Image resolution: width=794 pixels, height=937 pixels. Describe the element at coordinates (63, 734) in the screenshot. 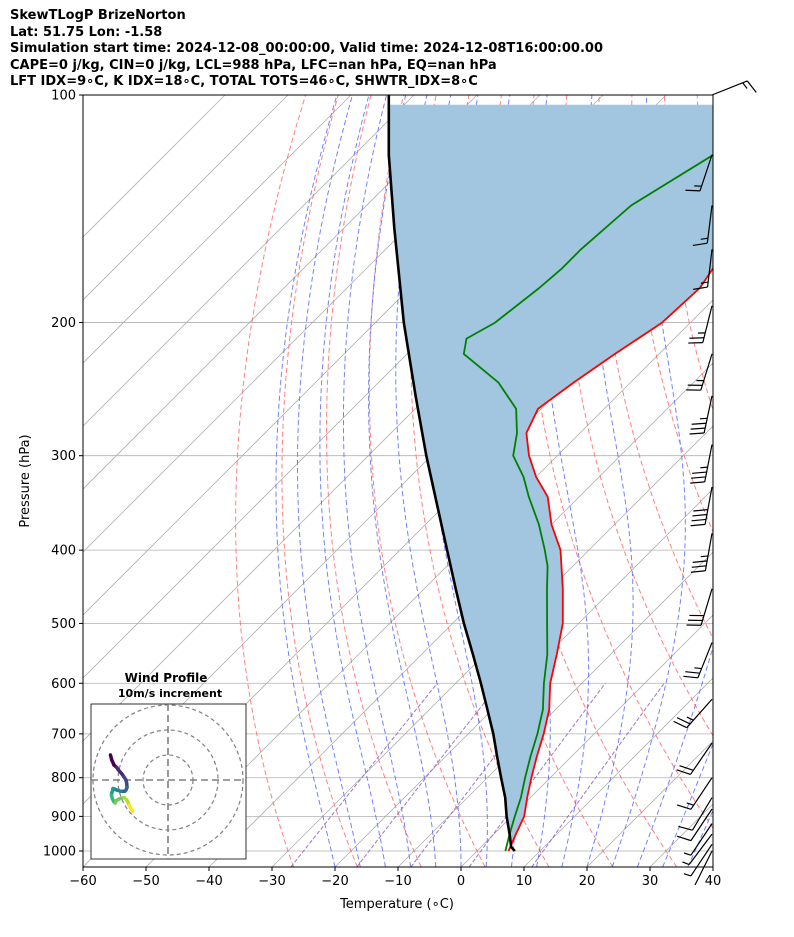

I see `y-tick-label: 700` at that location.